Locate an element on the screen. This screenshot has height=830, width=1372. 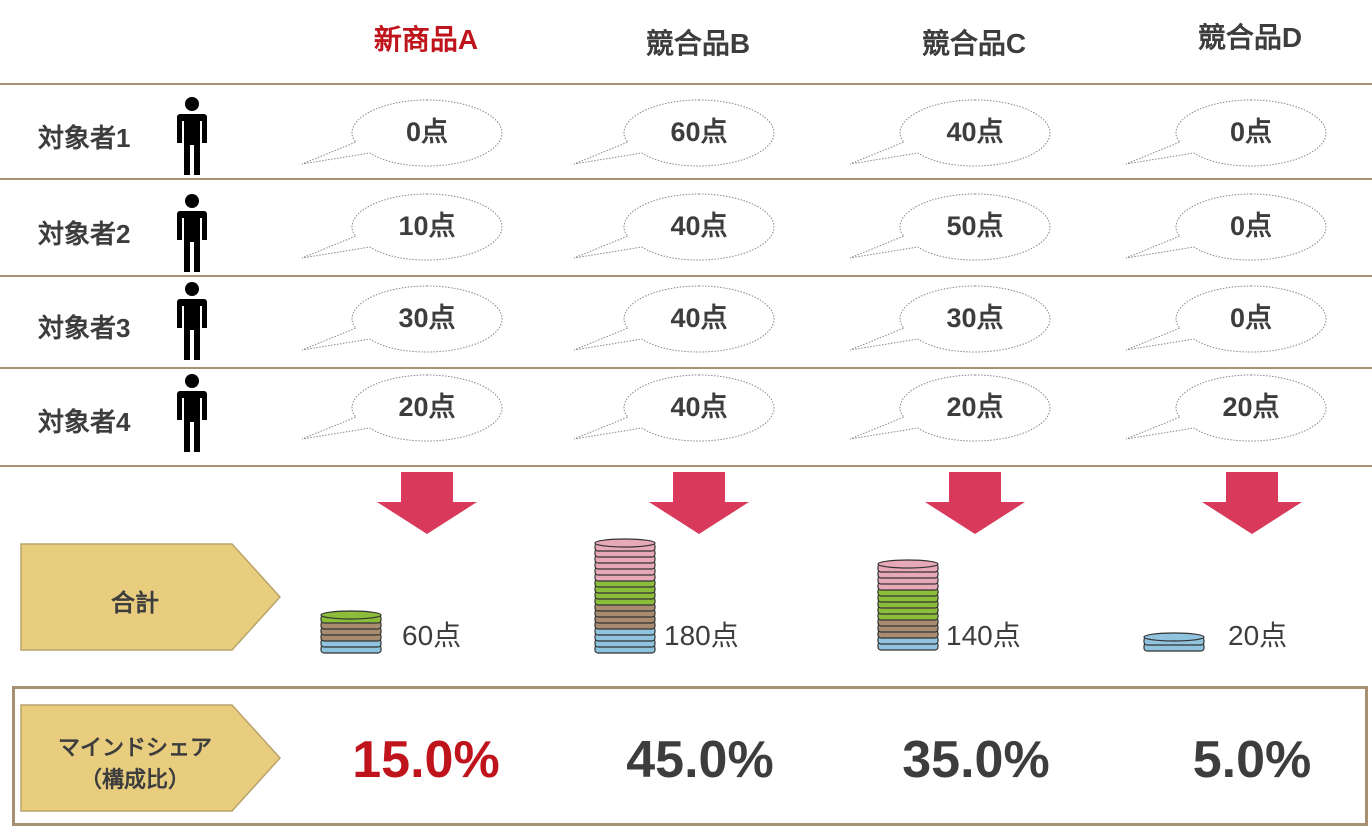
speech-bubble: 60点 is located at coordinates (677, 138).